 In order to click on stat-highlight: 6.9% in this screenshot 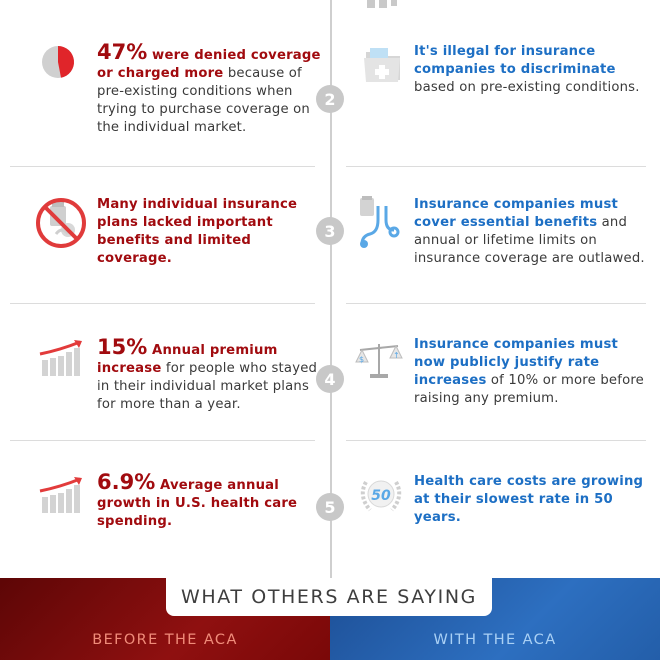, I will do `click(126, 482)`.